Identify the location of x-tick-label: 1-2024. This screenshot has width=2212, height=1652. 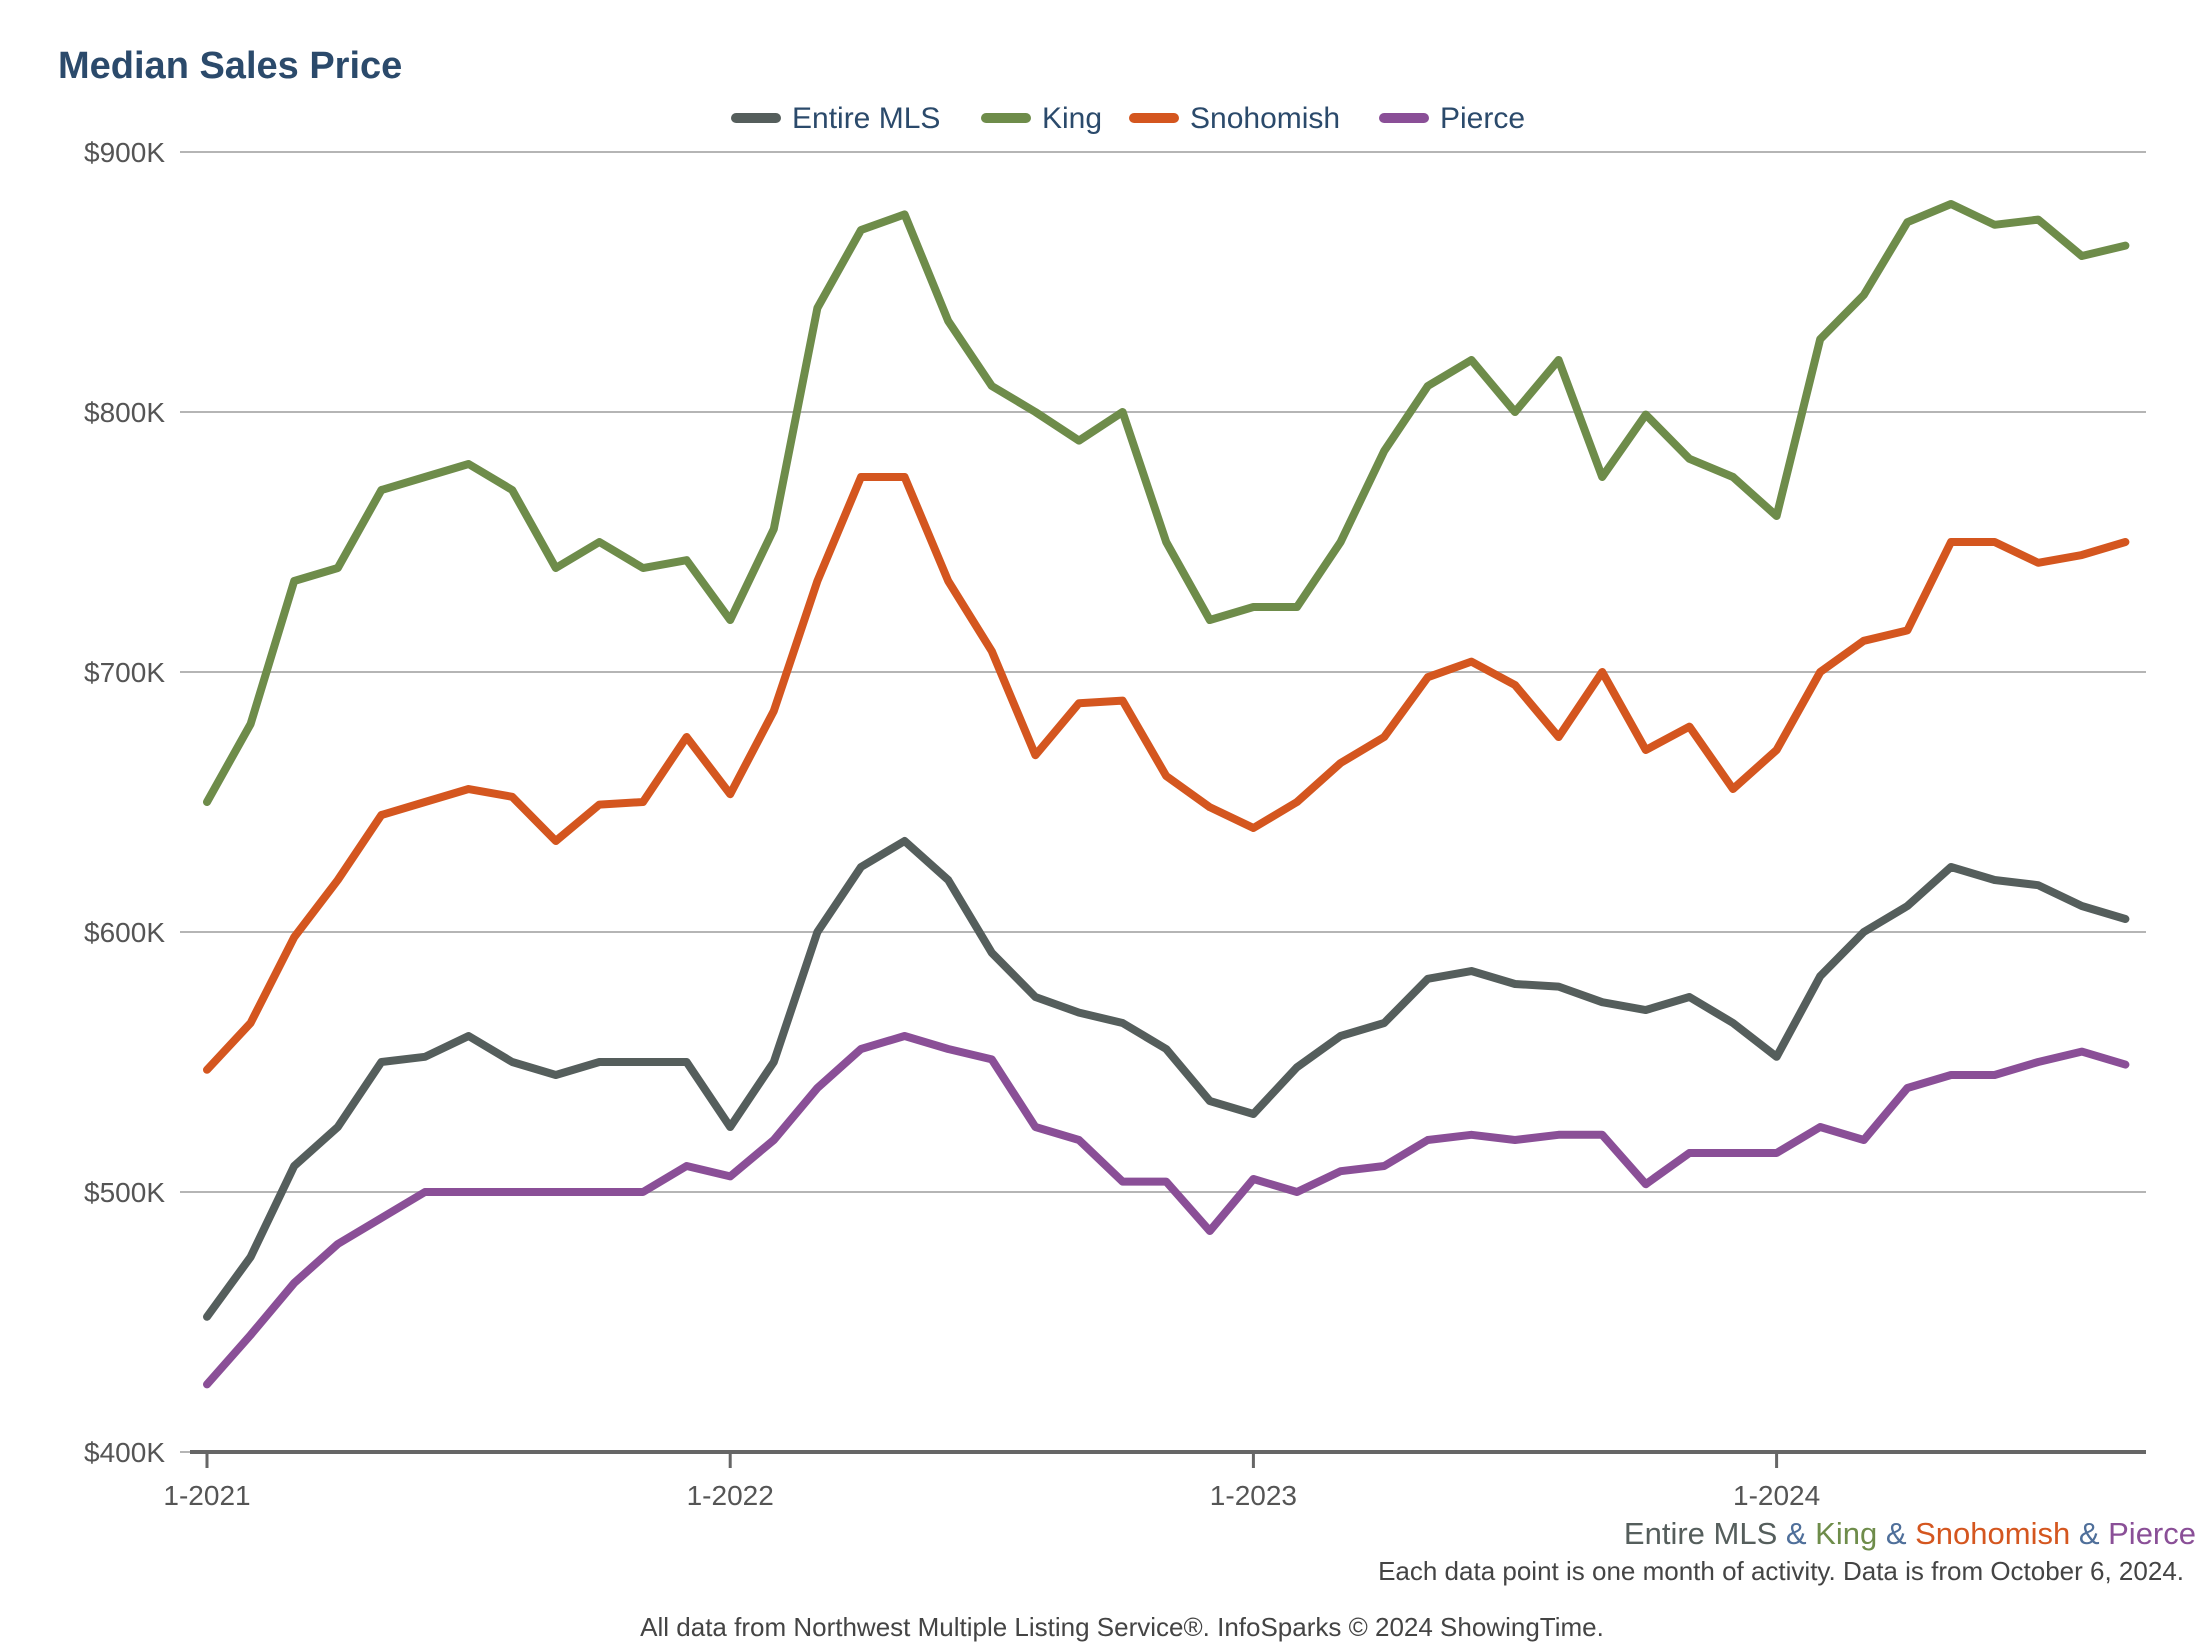
(1776, 1495).